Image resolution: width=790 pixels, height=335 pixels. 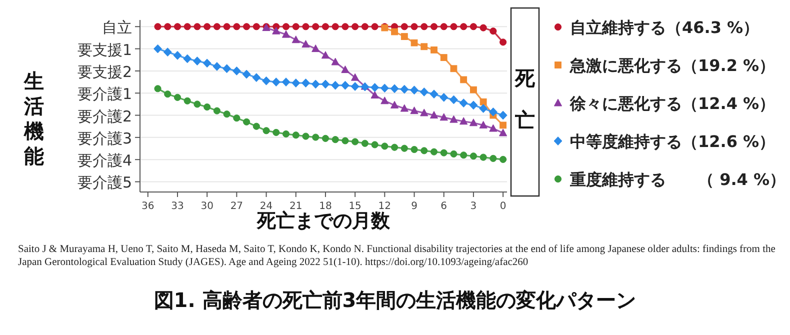 I want to click on x-tick-label: 21, so click(x=296, y=206).